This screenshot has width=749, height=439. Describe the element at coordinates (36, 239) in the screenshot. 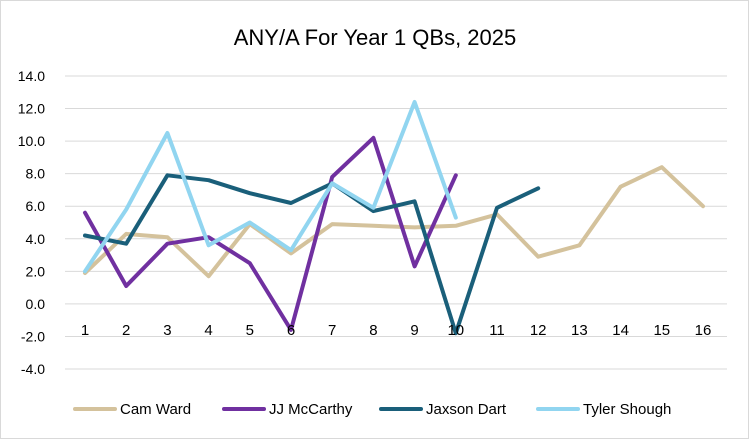

I see `y-tick-label: 4.0` at that location.